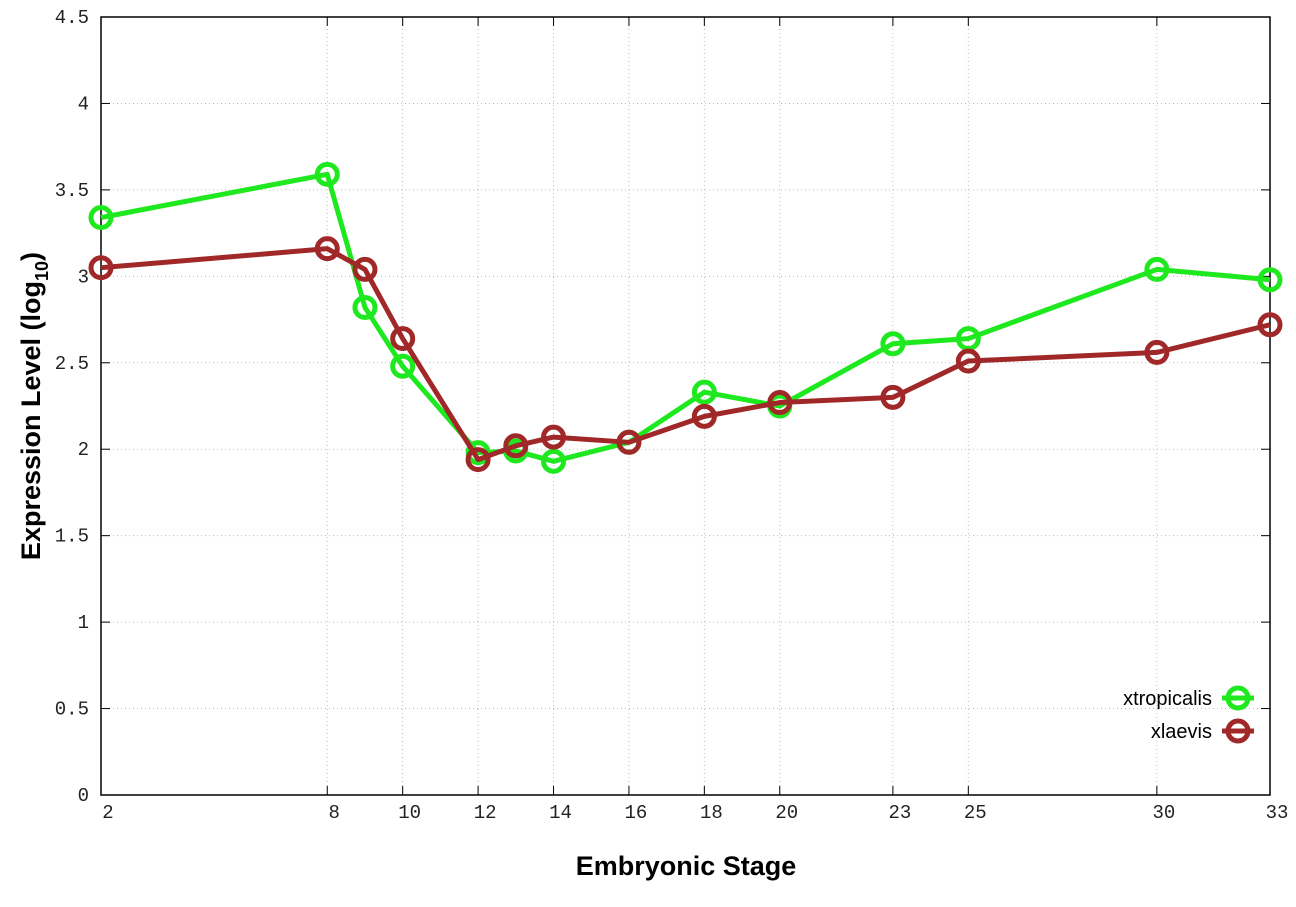 Image resolution: width=1296 pixels, height=907 pixels. What do you see at coordinates (1277, 813) in the screenshot?
I see `x-tick-label: 33` at bounding box center [1277, 813].